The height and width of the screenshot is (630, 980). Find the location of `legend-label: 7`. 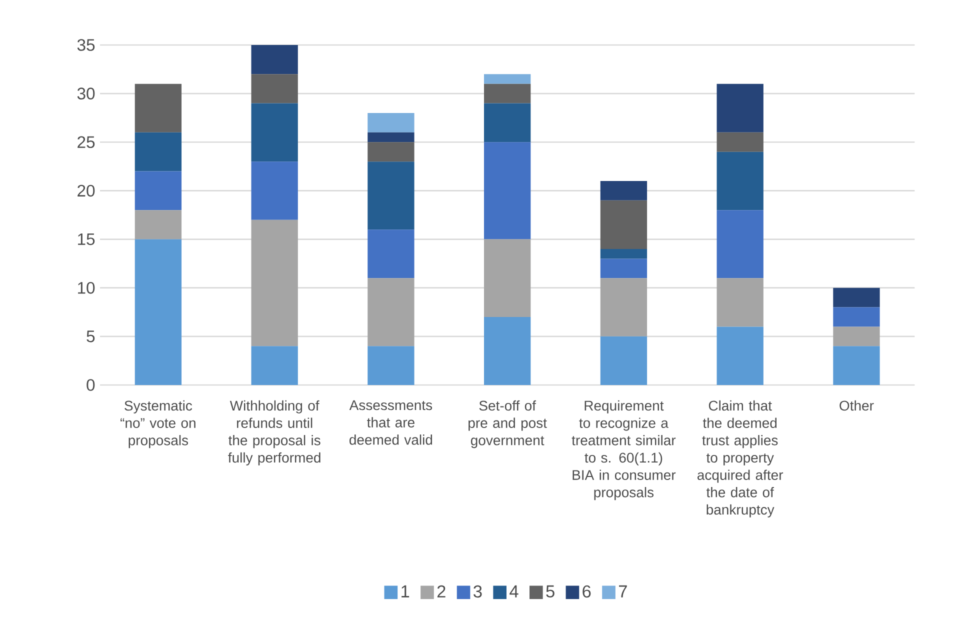

legend-label: 7 is located at coordinates (623, 591).